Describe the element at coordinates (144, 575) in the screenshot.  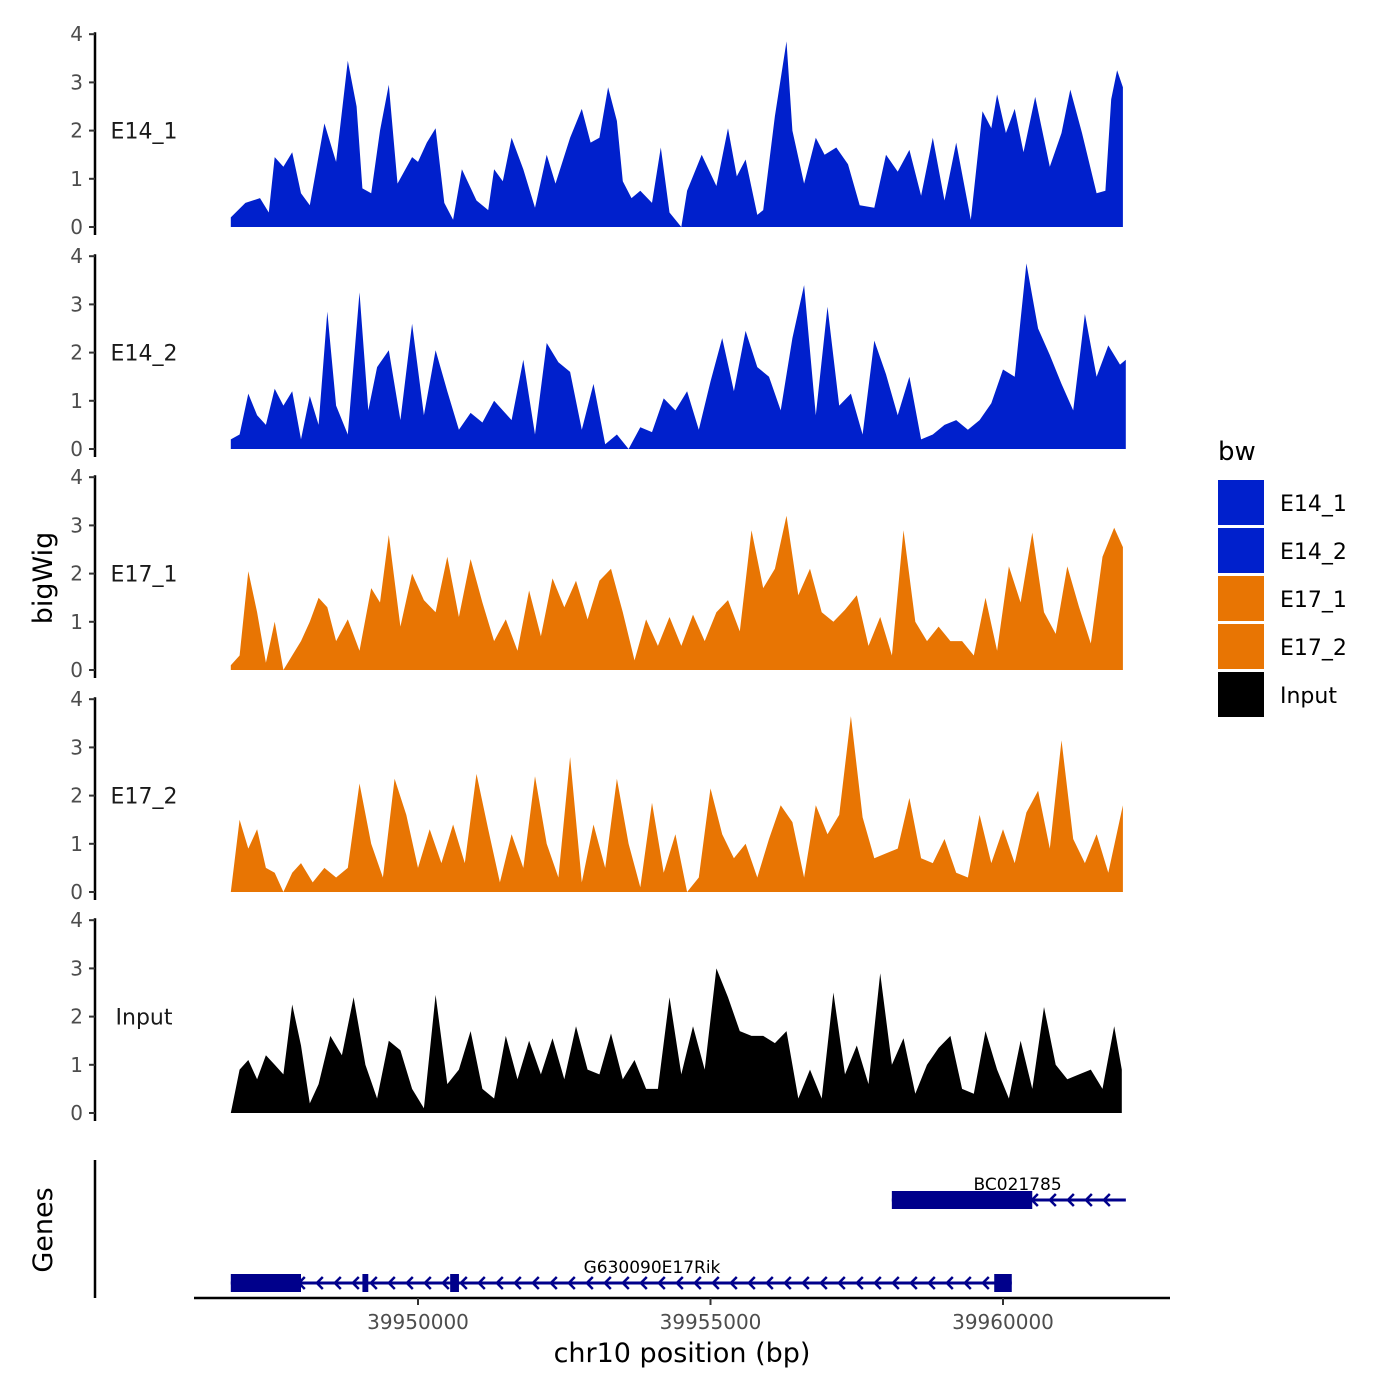
I see `track-label: E17_1` at that location.